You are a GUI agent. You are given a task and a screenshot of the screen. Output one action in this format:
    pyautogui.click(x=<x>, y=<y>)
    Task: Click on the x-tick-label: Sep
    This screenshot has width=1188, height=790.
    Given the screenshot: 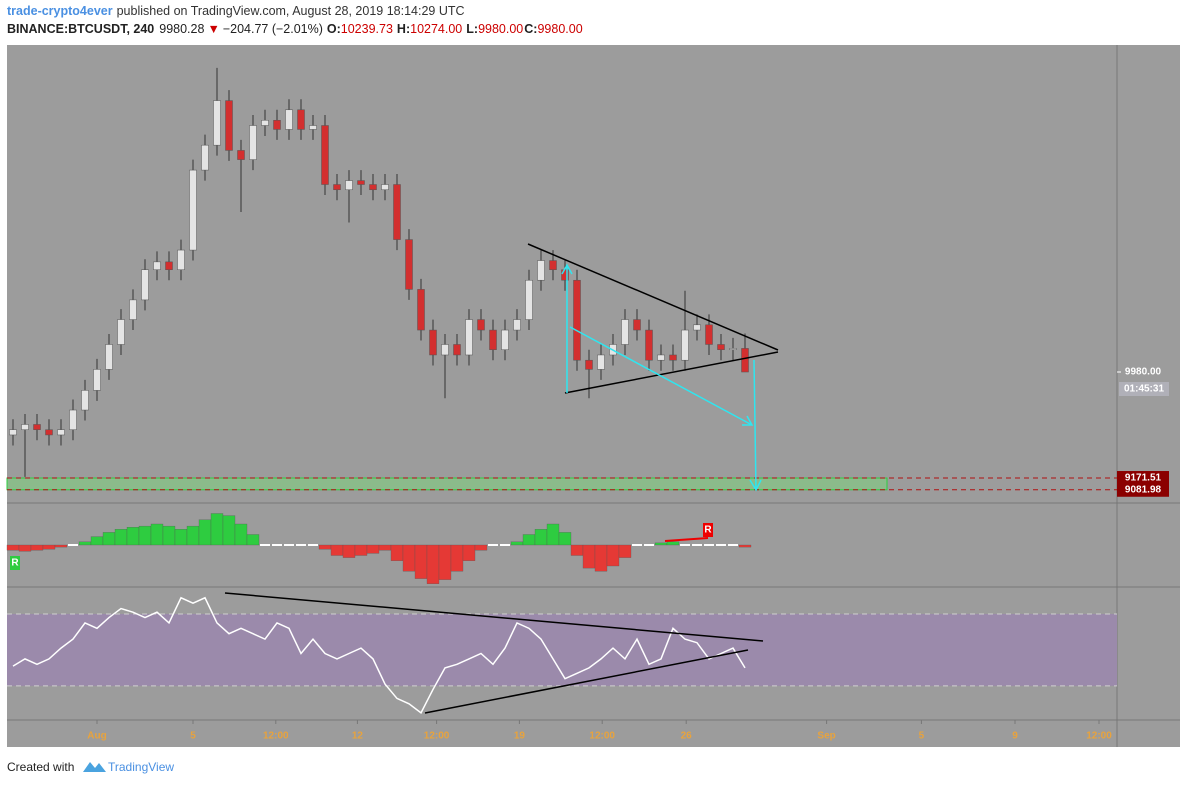 What is the action you would take?
    pyautogui.click(x=826, y=736)
    